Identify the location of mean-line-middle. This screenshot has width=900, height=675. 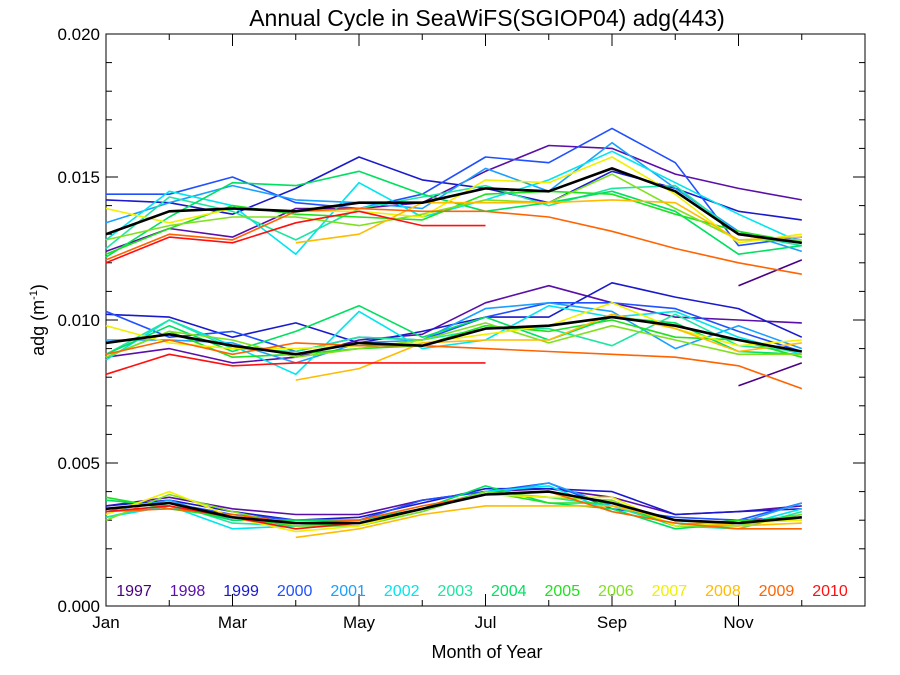
(454, 335).